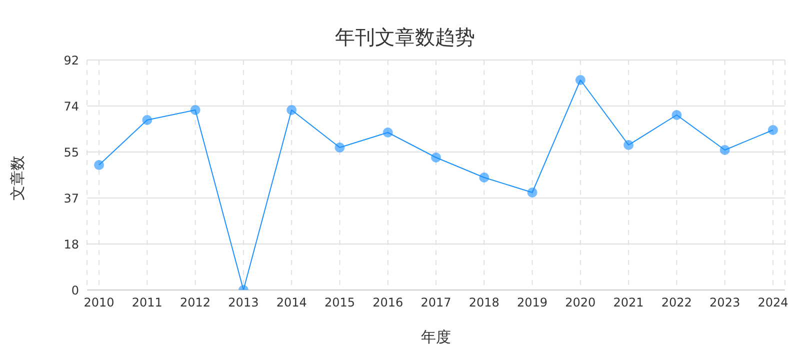  I want to click on x-tick-label: 2020, so click(580, 303).